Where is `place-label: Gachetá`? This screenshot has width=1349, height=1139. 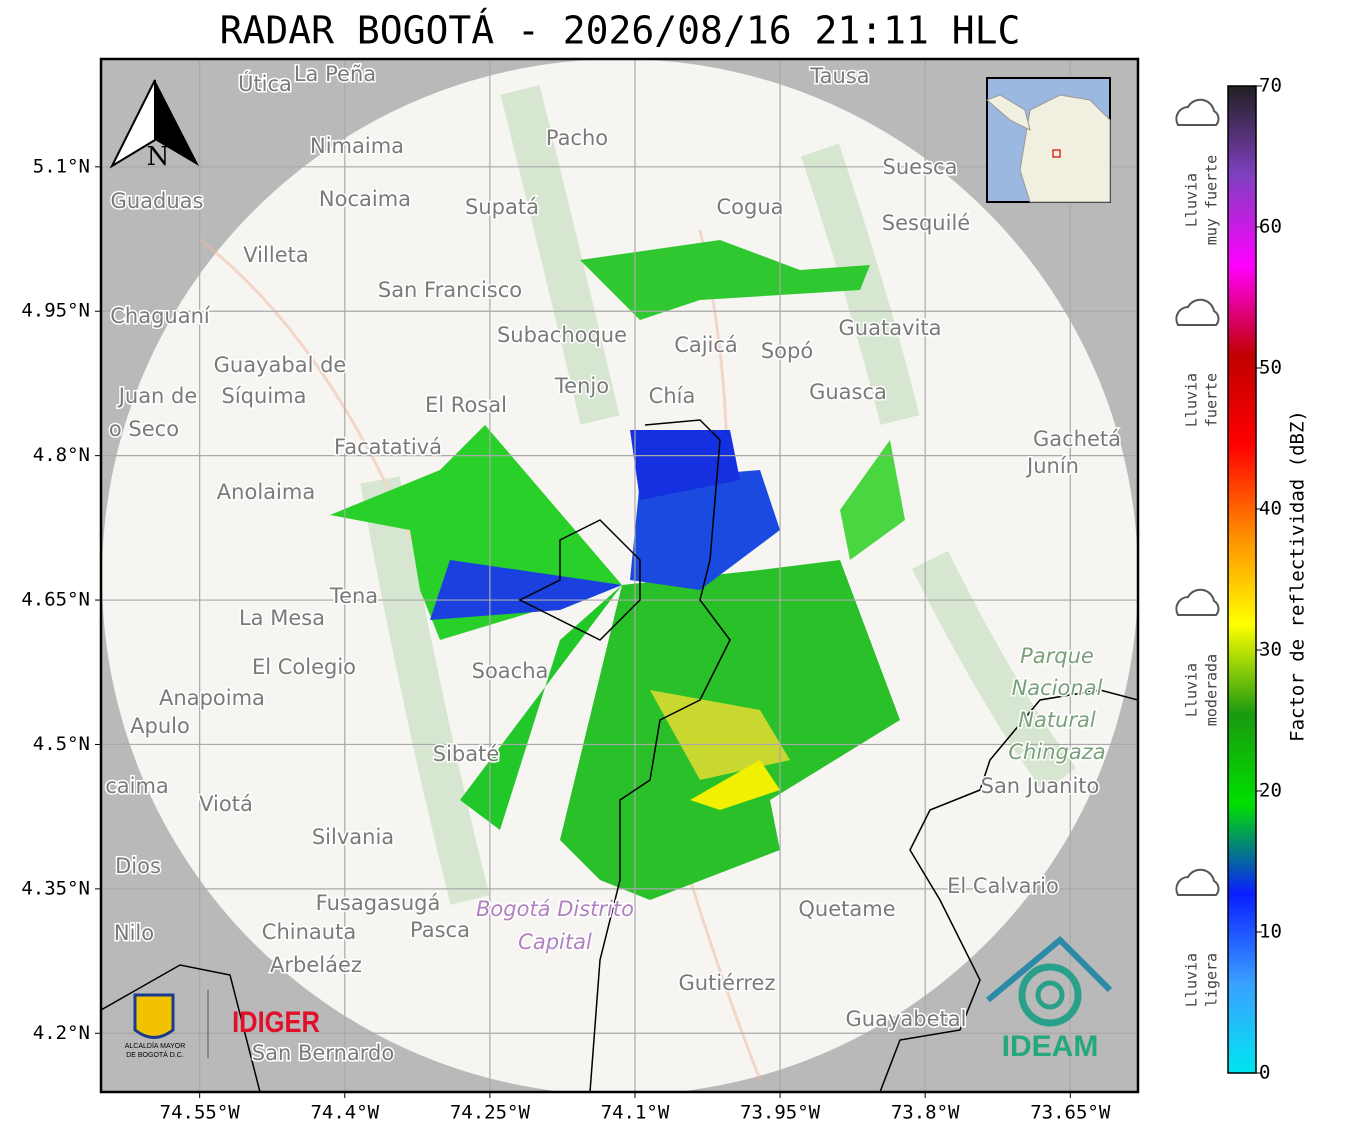
place-label: Gachetá is located at coordinates (1077, 439).